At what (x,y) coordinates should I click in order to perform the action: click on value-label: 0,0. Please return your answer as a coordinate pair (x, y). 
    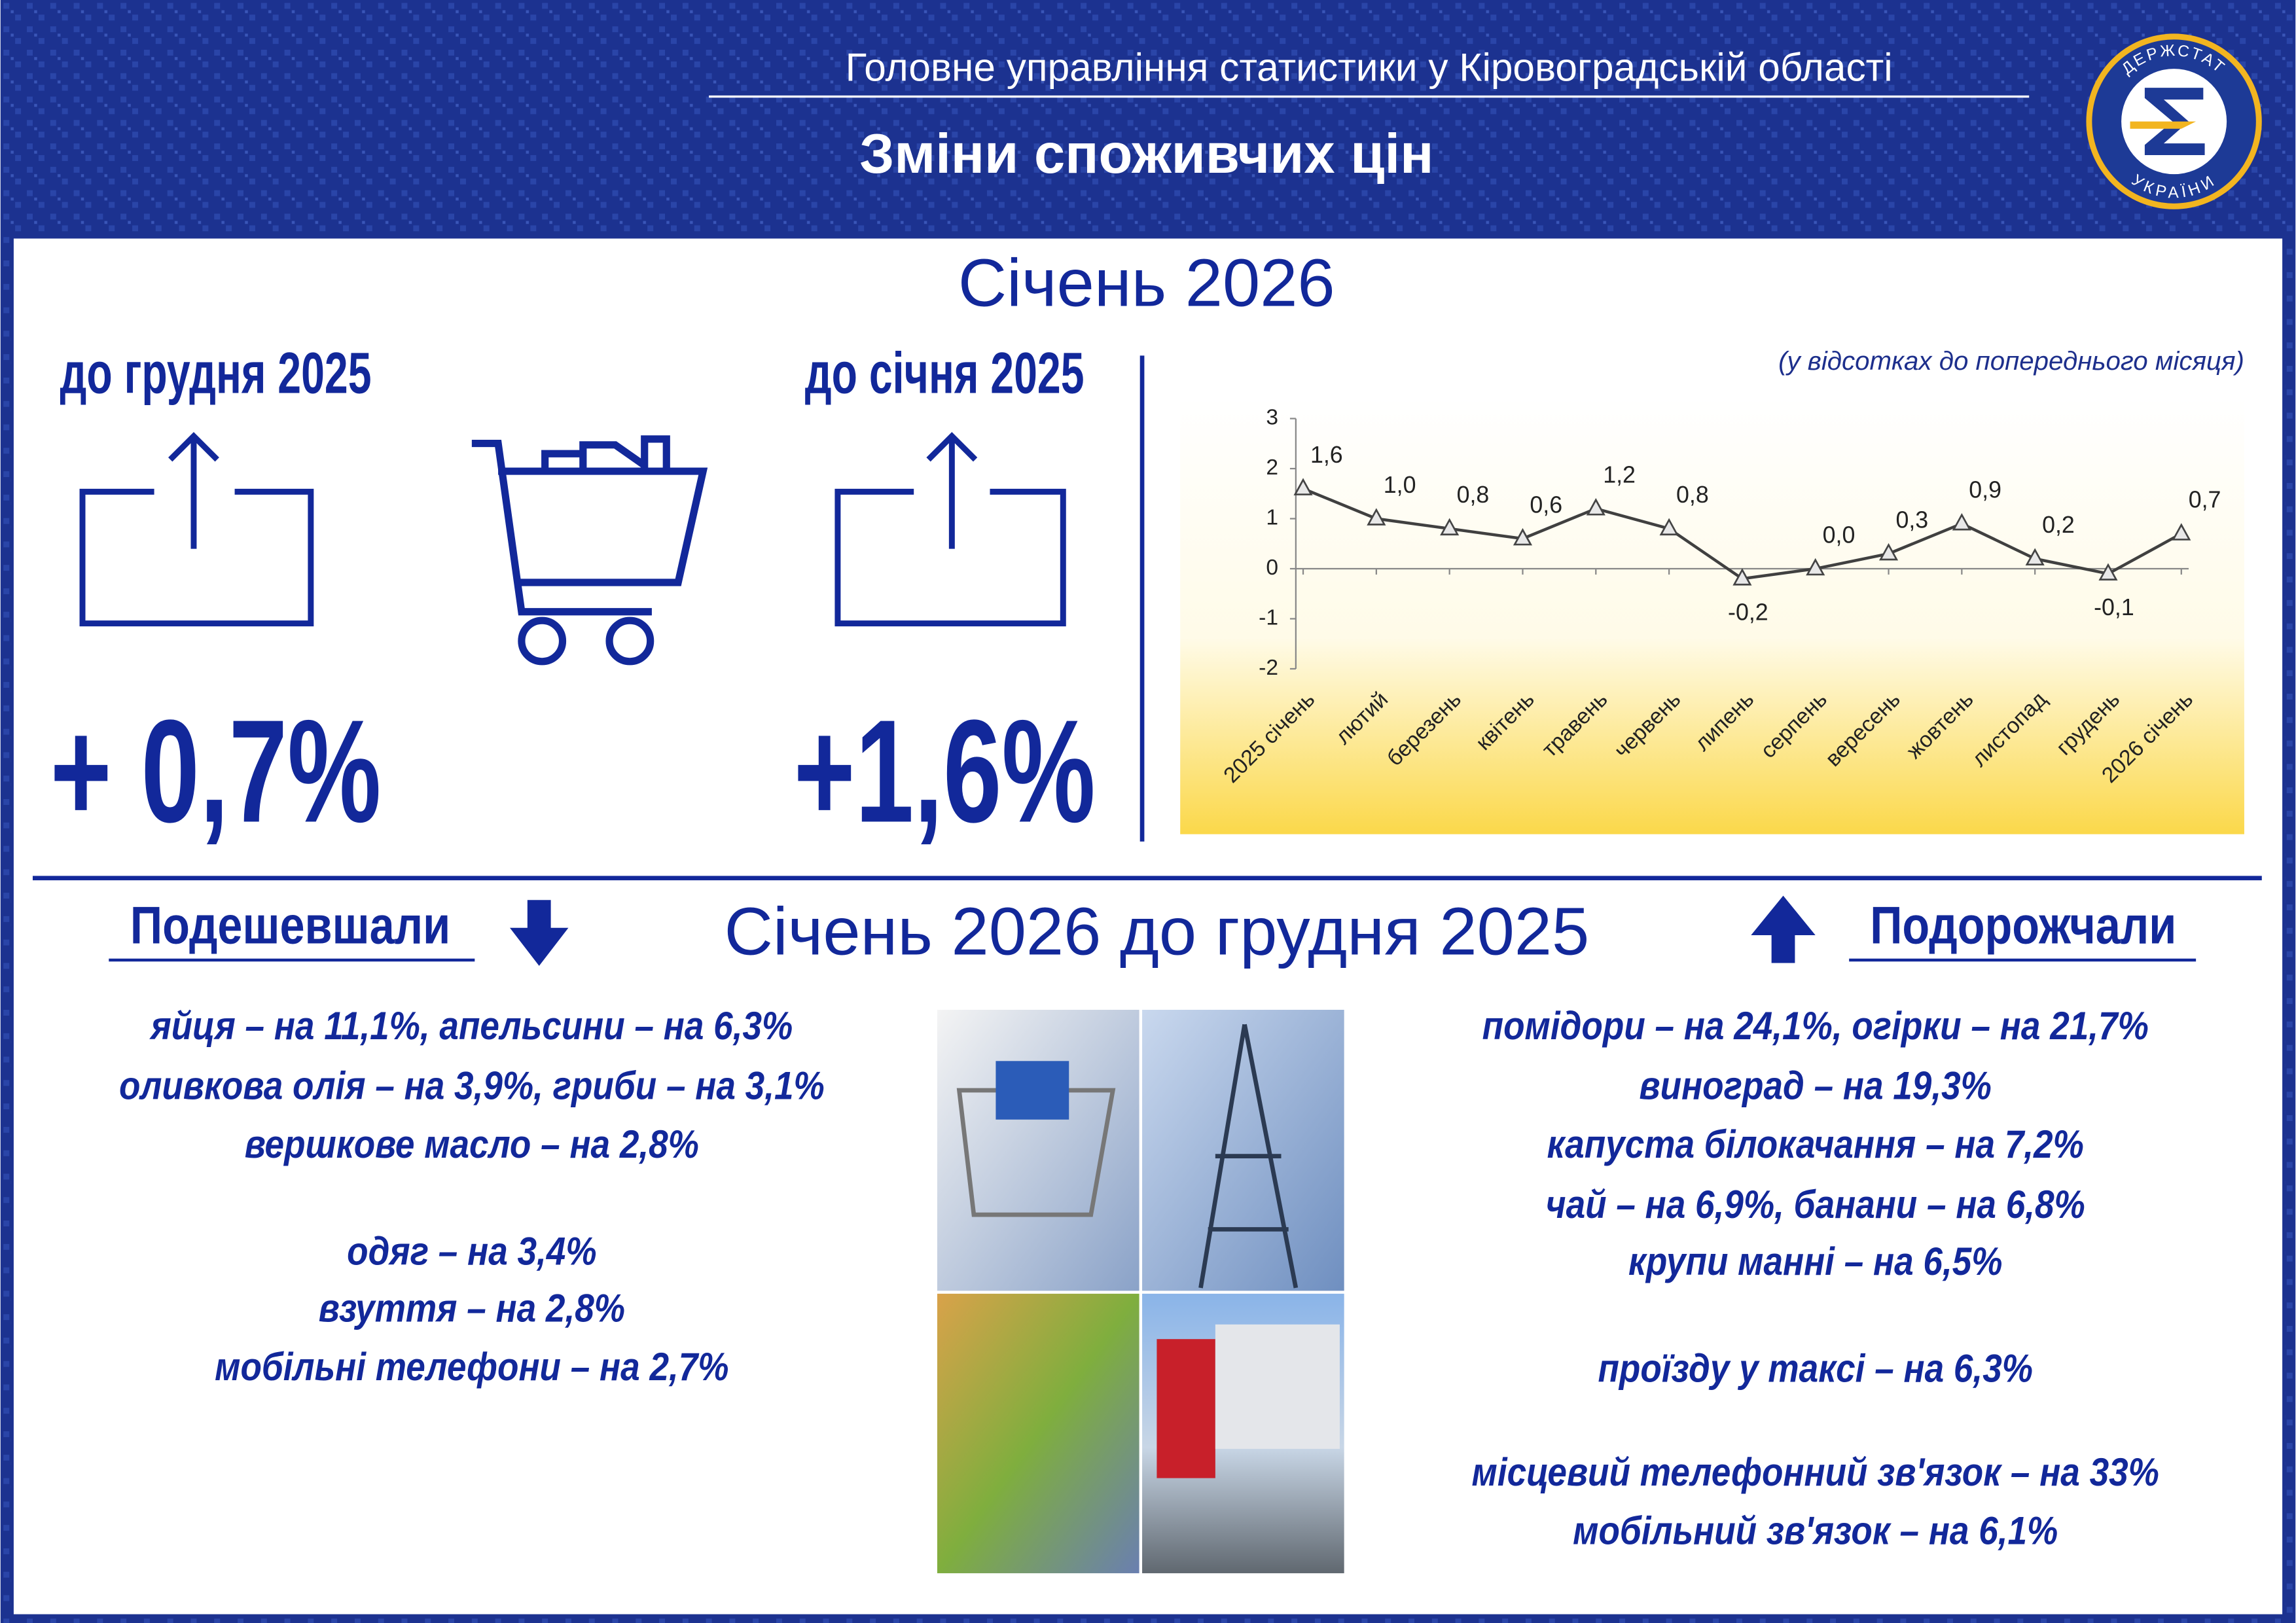
    Looking at the image, I should click on (1839, 535).